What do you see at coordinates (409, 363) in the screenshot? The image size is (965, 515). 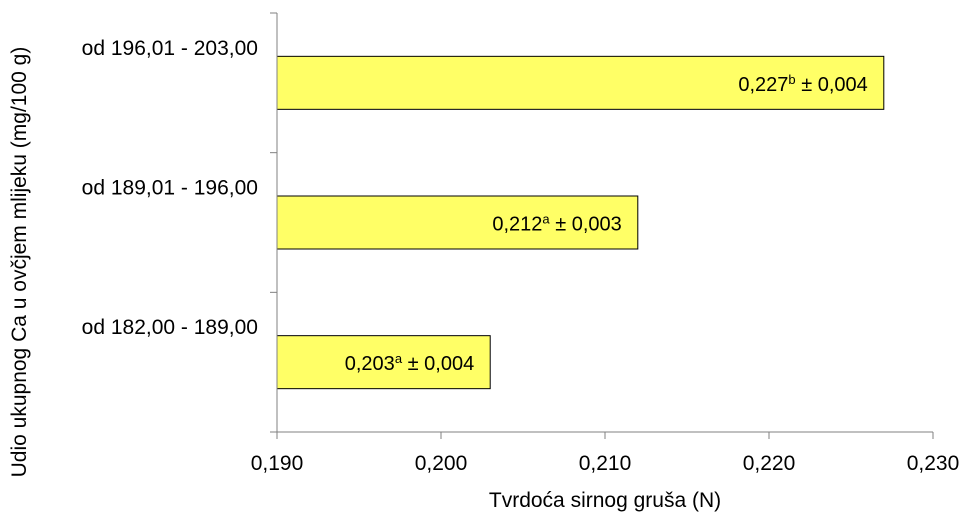 I see `data-label: 0,203a ± 0,004` at bounding box center [409, 363].